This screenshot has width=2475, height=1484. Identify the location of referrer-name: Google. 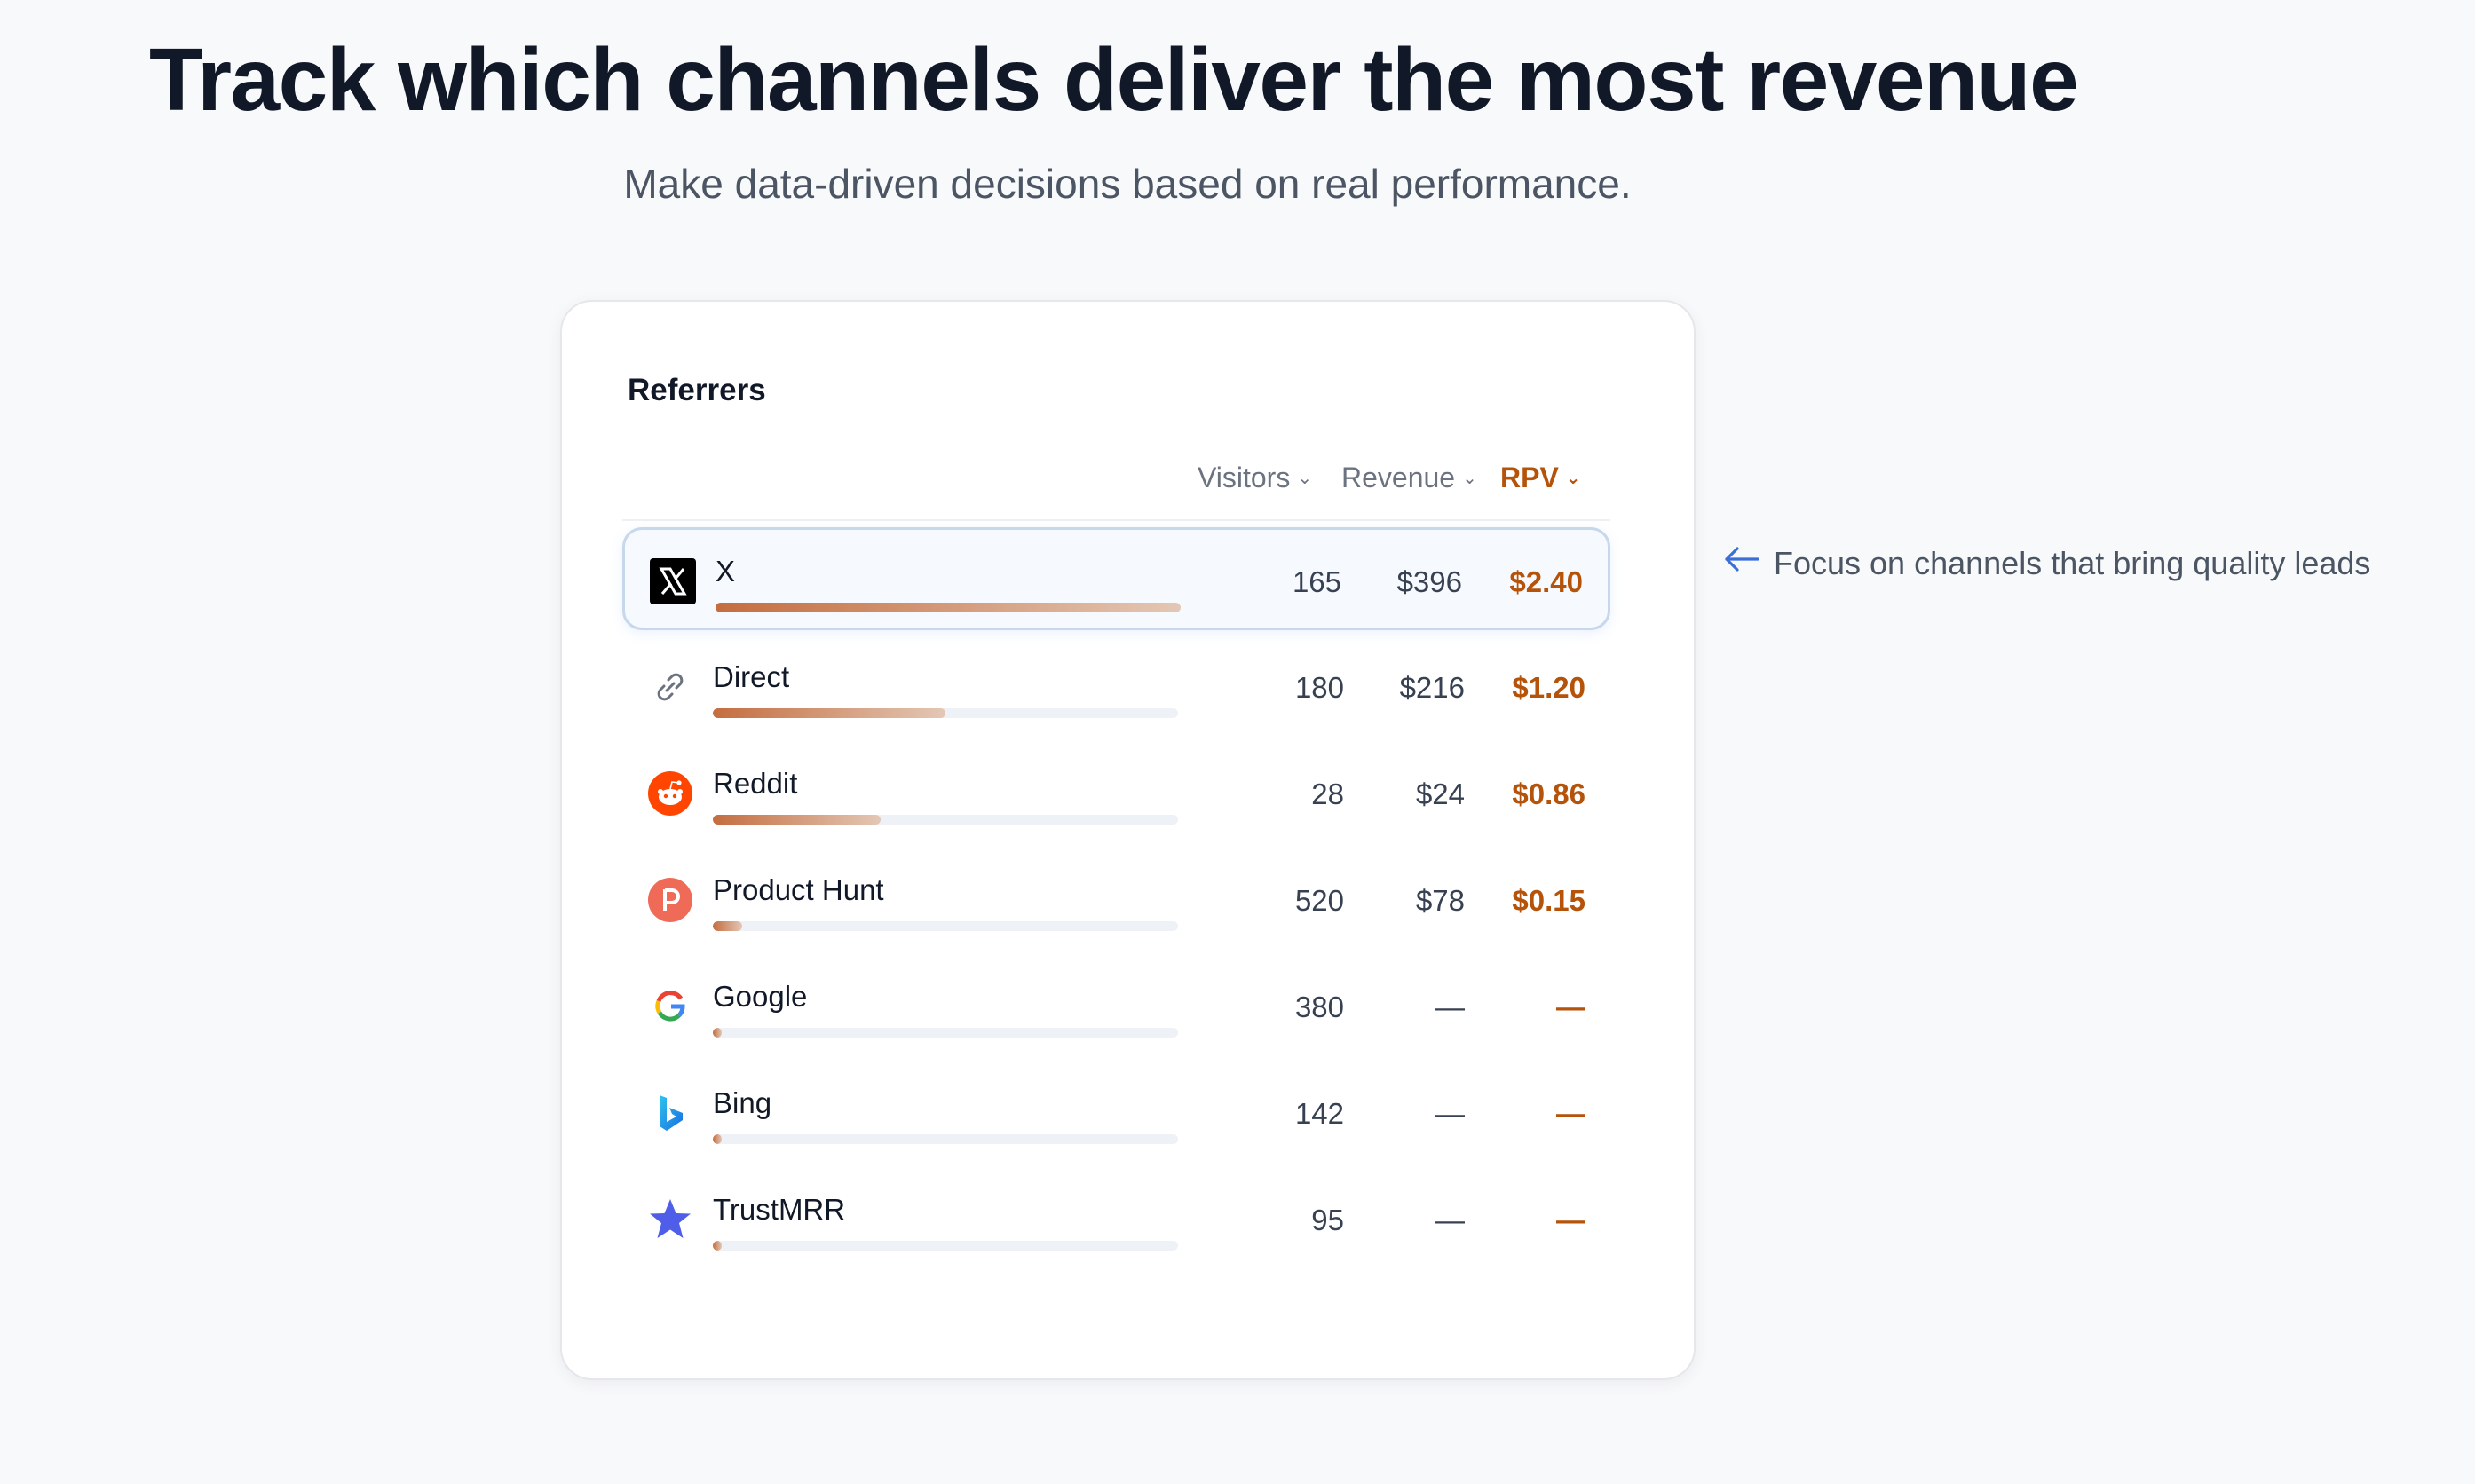
(760, 997).